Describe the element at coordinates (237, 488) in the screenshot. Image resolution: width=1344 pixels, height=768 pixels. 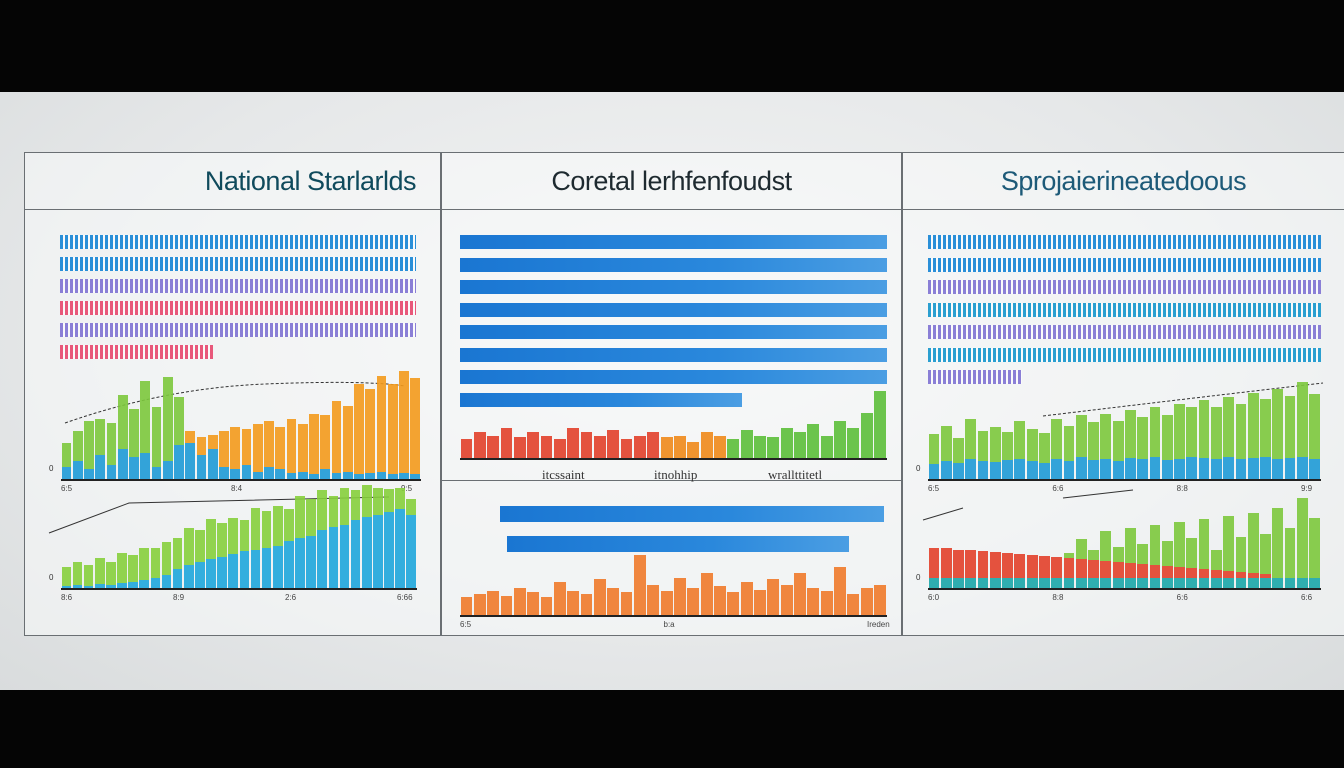
I see `x-tick-label: 8:4` at that location.